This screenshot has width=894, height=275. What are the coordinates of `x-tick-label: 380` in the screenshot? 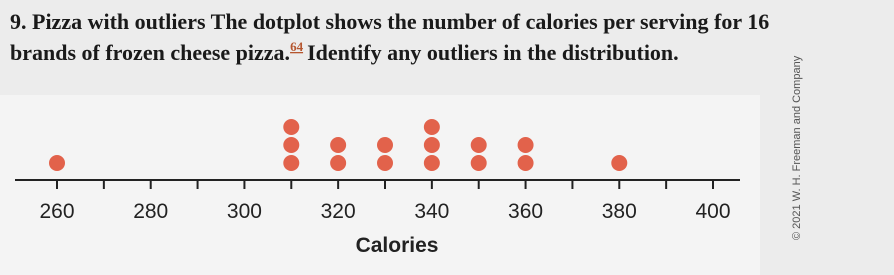 It's located at (619, 211).